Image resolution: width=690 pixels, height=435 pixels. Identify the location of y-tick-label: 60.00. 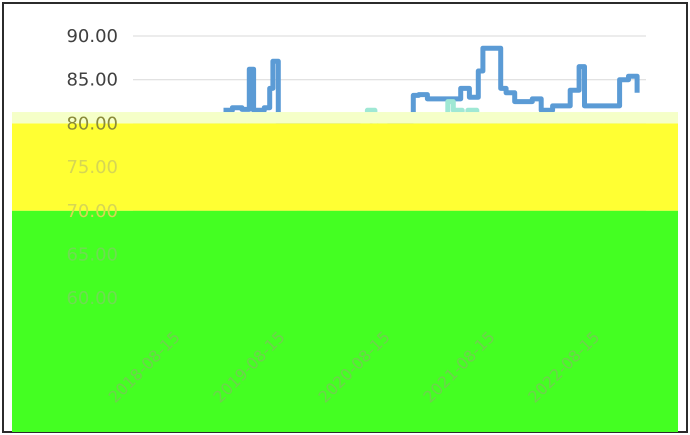
(92, 298).